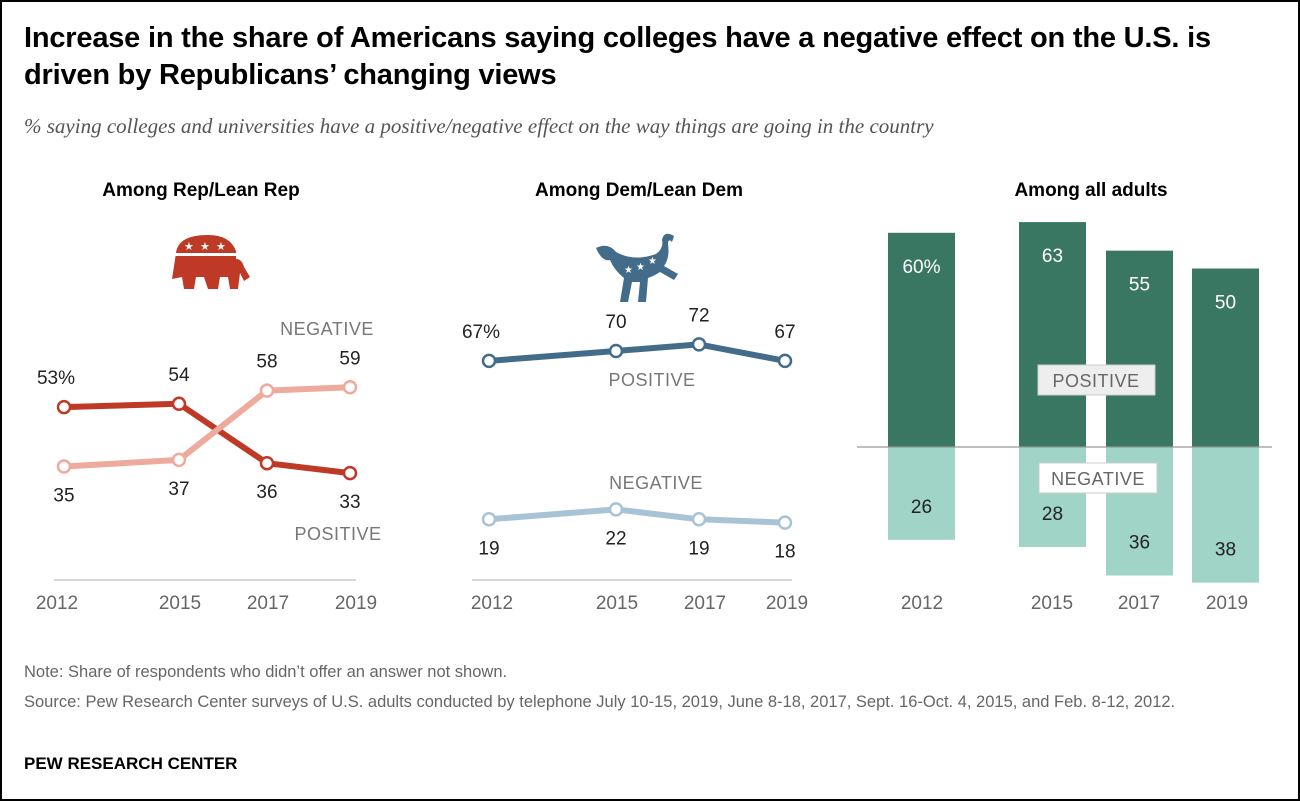 This screenshot has height=801, width=1300. What do you see at coordinates (615, 322) in the screenshot?
I see `data-label: 70` at bounding box center [615, 322].